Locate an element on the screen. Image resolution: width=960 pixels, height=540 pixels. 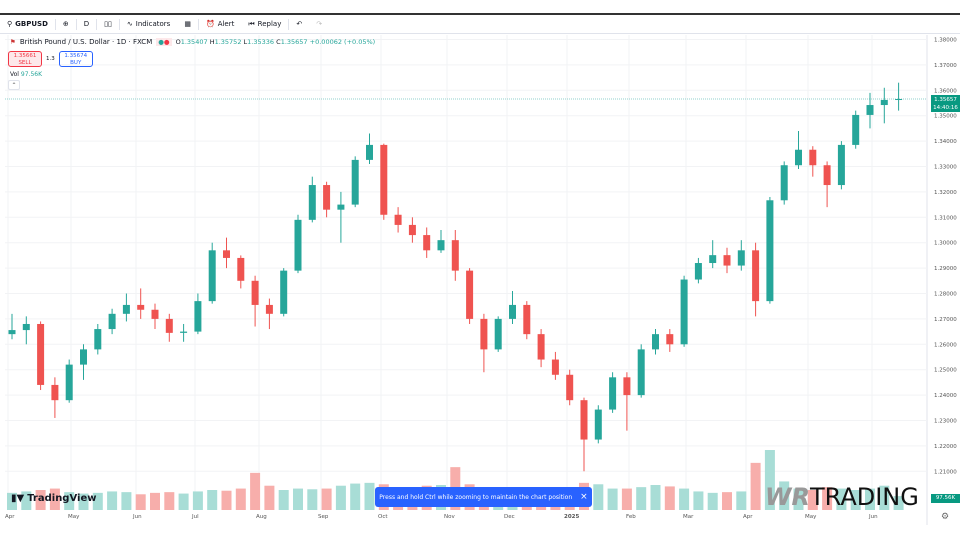
chart-type-button: ▯▯ is located at coordinates (108, 24).